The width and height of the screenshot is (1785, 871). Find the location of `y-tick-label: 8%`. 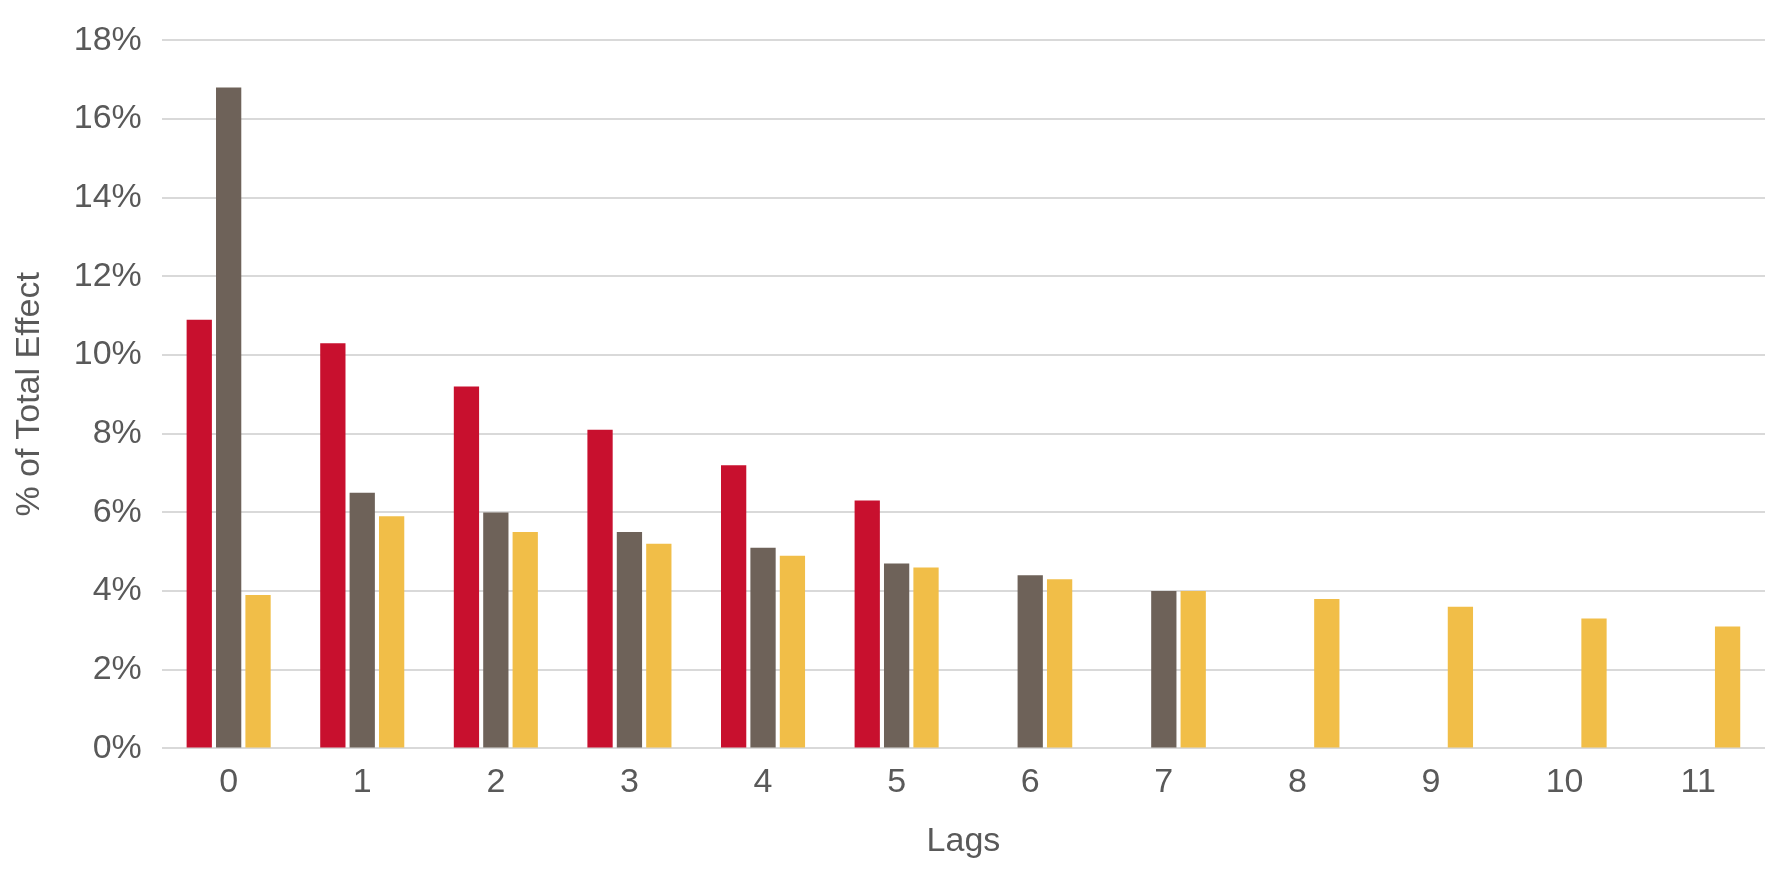

y-tick-label: 8% is located at coordinates (117, 431).